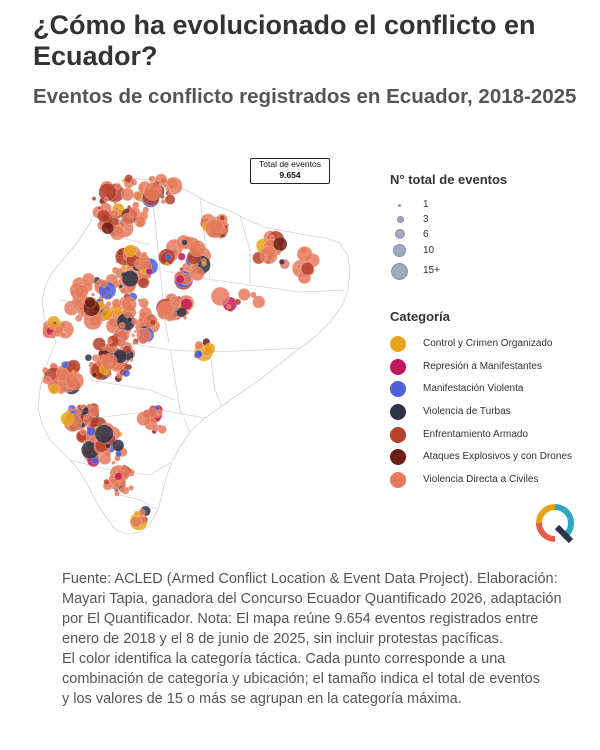 The image size is (600, 750). Describe the element at coordinates (555, 523) in the screenshot. I see `el-quantificador-q-logo-icon` at that location.